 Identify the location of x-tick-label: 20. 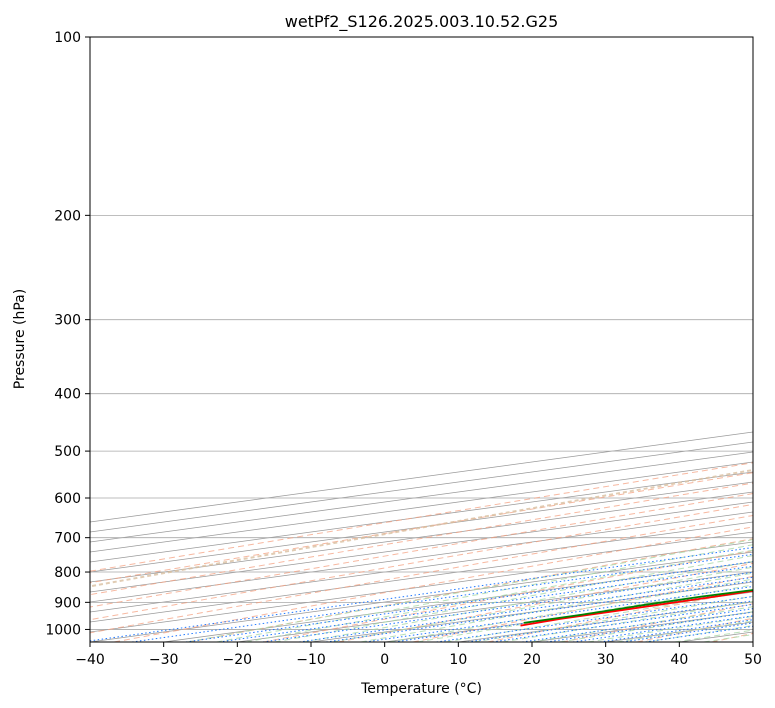
(532, 660).